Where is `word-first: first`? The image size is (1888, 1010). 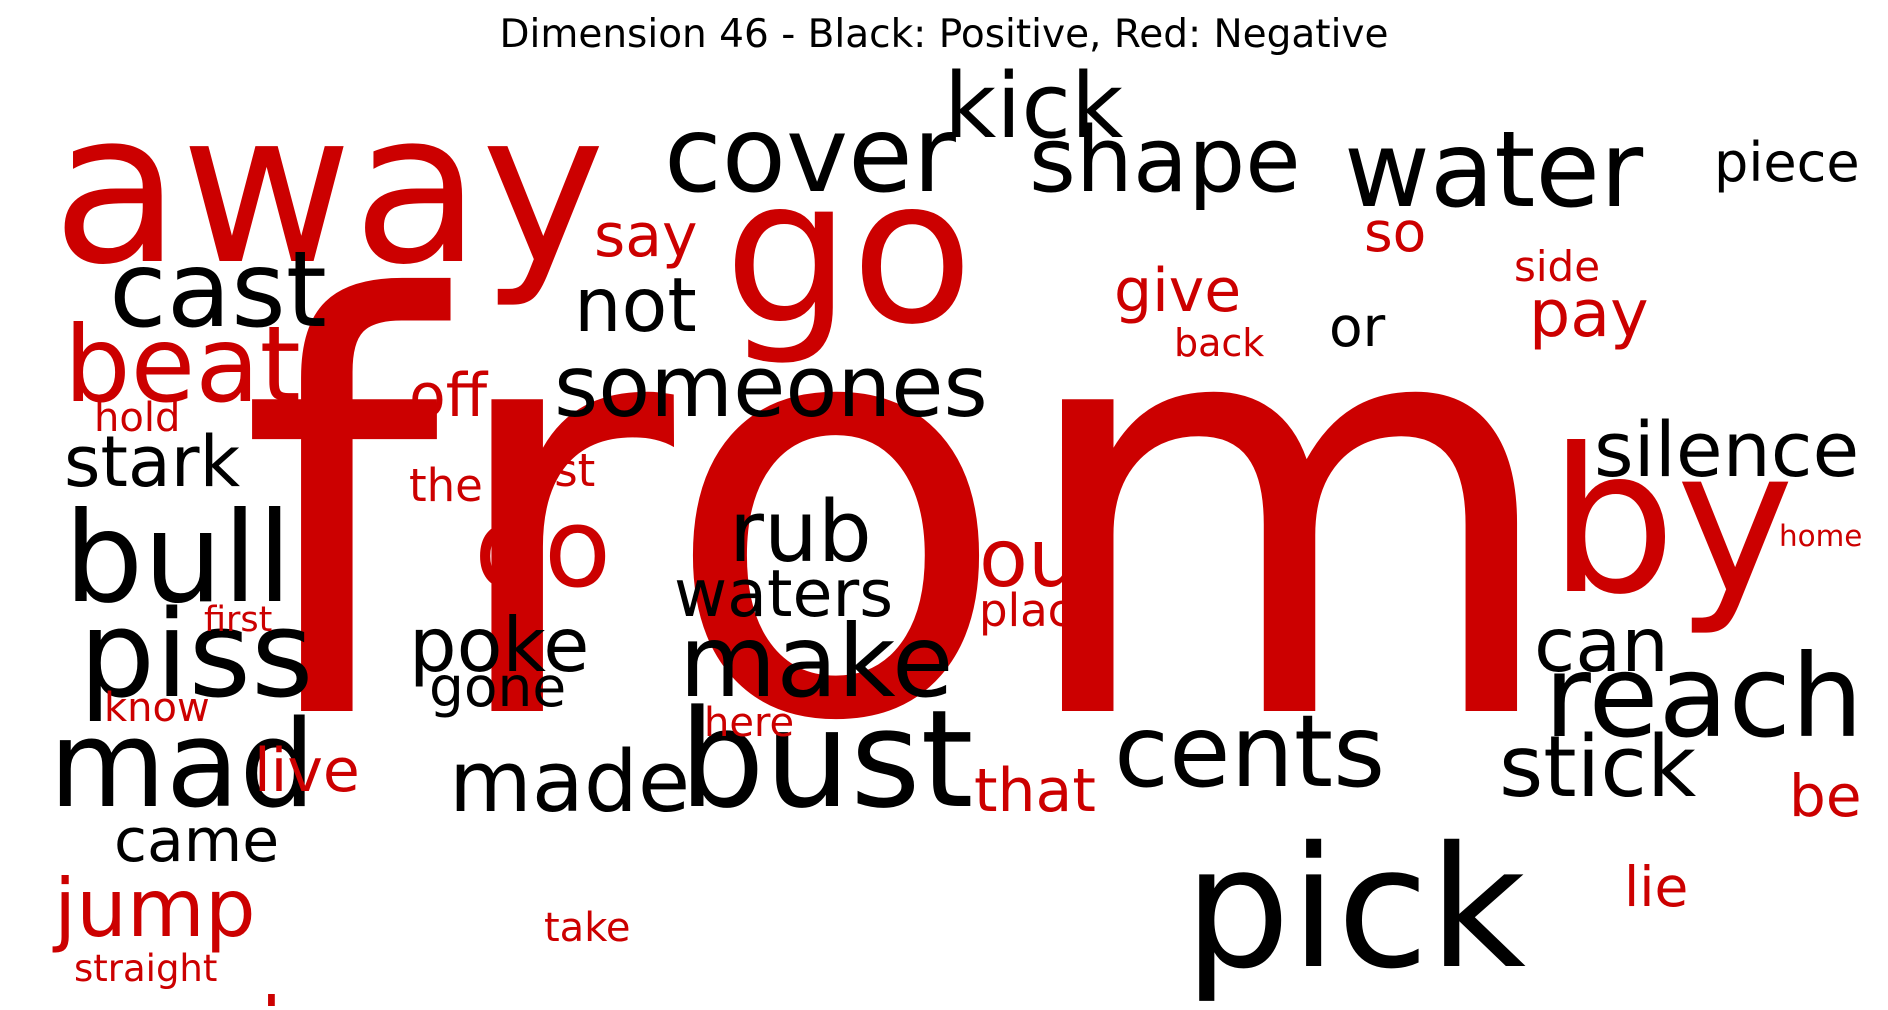 word-first: first is located at coordinates (238, 620).